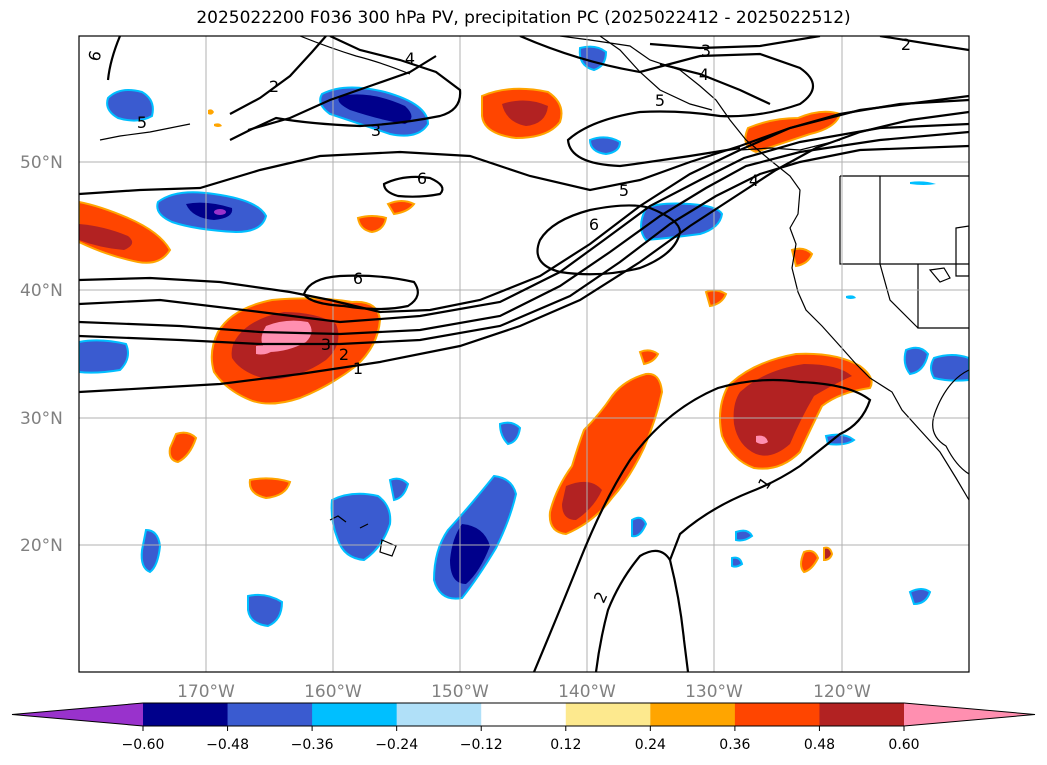 The image size is (1047, 765). I want to click on lat-label-40n: 40°N, so click(41, 291).